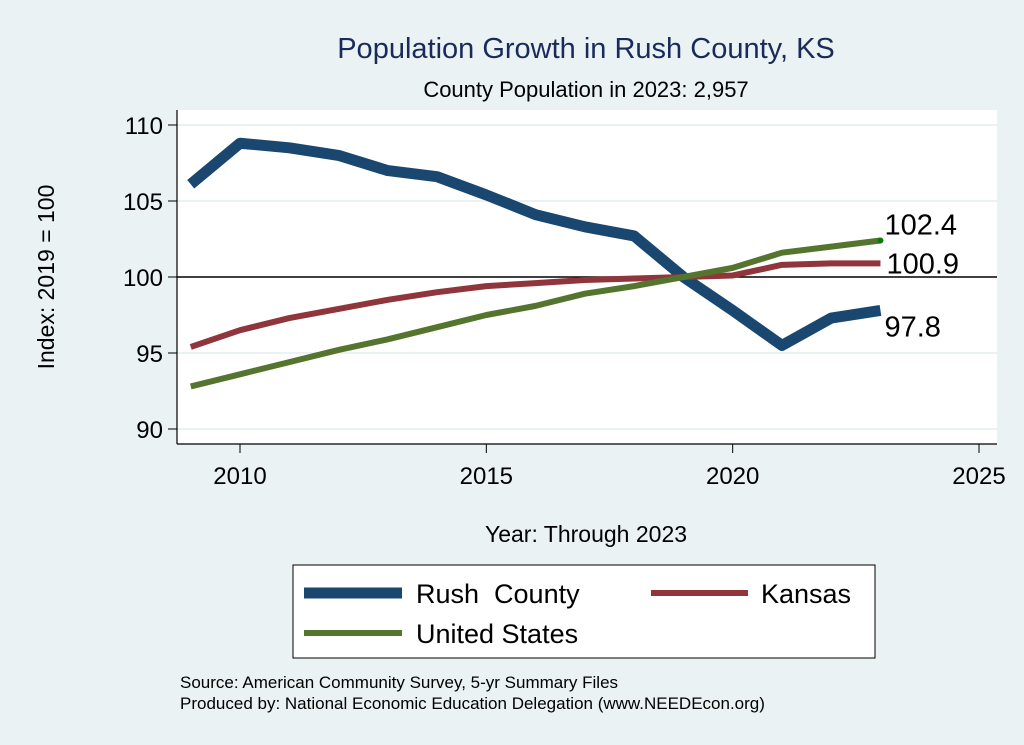 The height and width of the screenshot is (745, 1024). I want to click on series-line-united-states, so click(535, 313).